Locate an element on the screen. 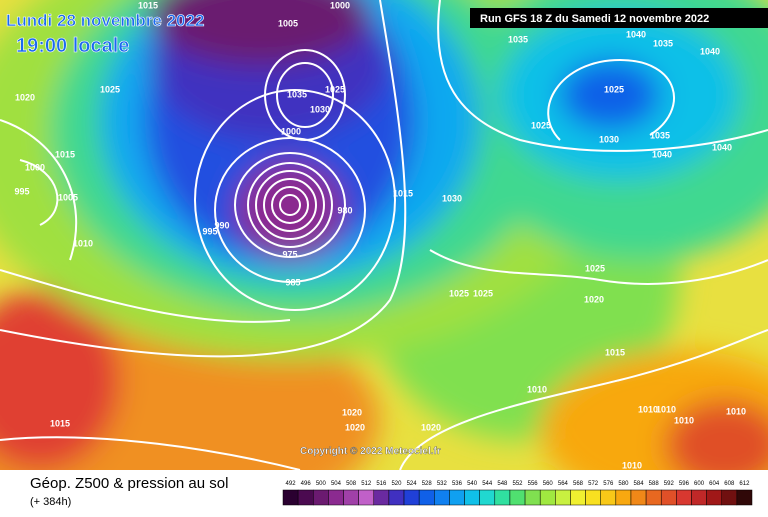  run-info: Run GFS 18 Z du Samedi 12 novembre 2022 is located at coordinates (594, 19).